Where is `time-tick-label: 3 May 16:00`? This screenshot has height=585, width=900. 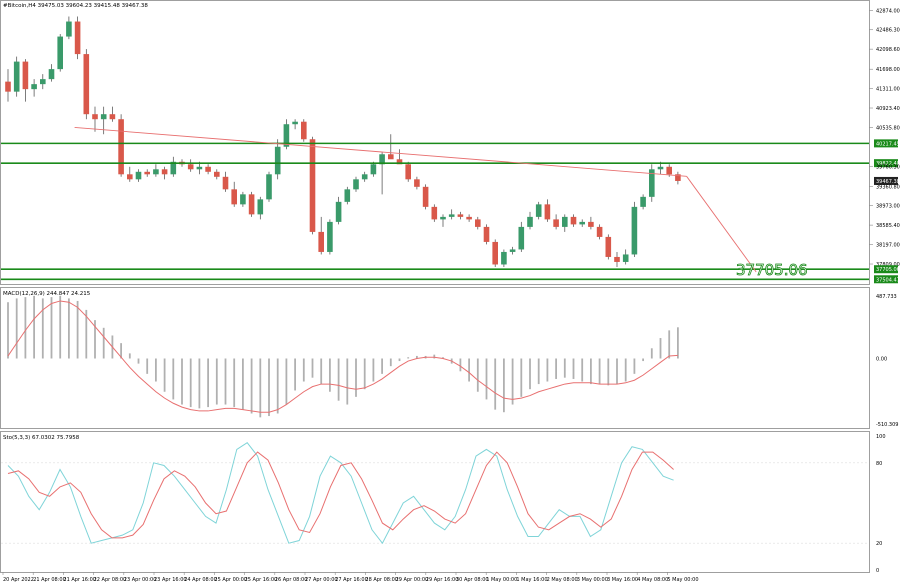 time-tick-label: 3 May 16:00 is located at coordinates (622, 580).